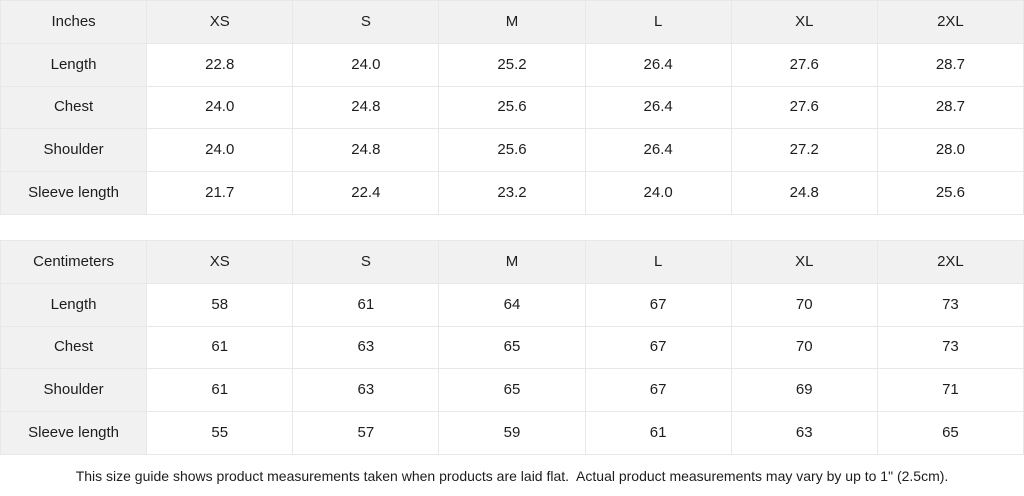 The width and height of the screenshot is (1024, 496). What do you see at coordinates (366, 433) in the screenshot?
I see `measurement-cell: 57` at bounding box center [366, 433].